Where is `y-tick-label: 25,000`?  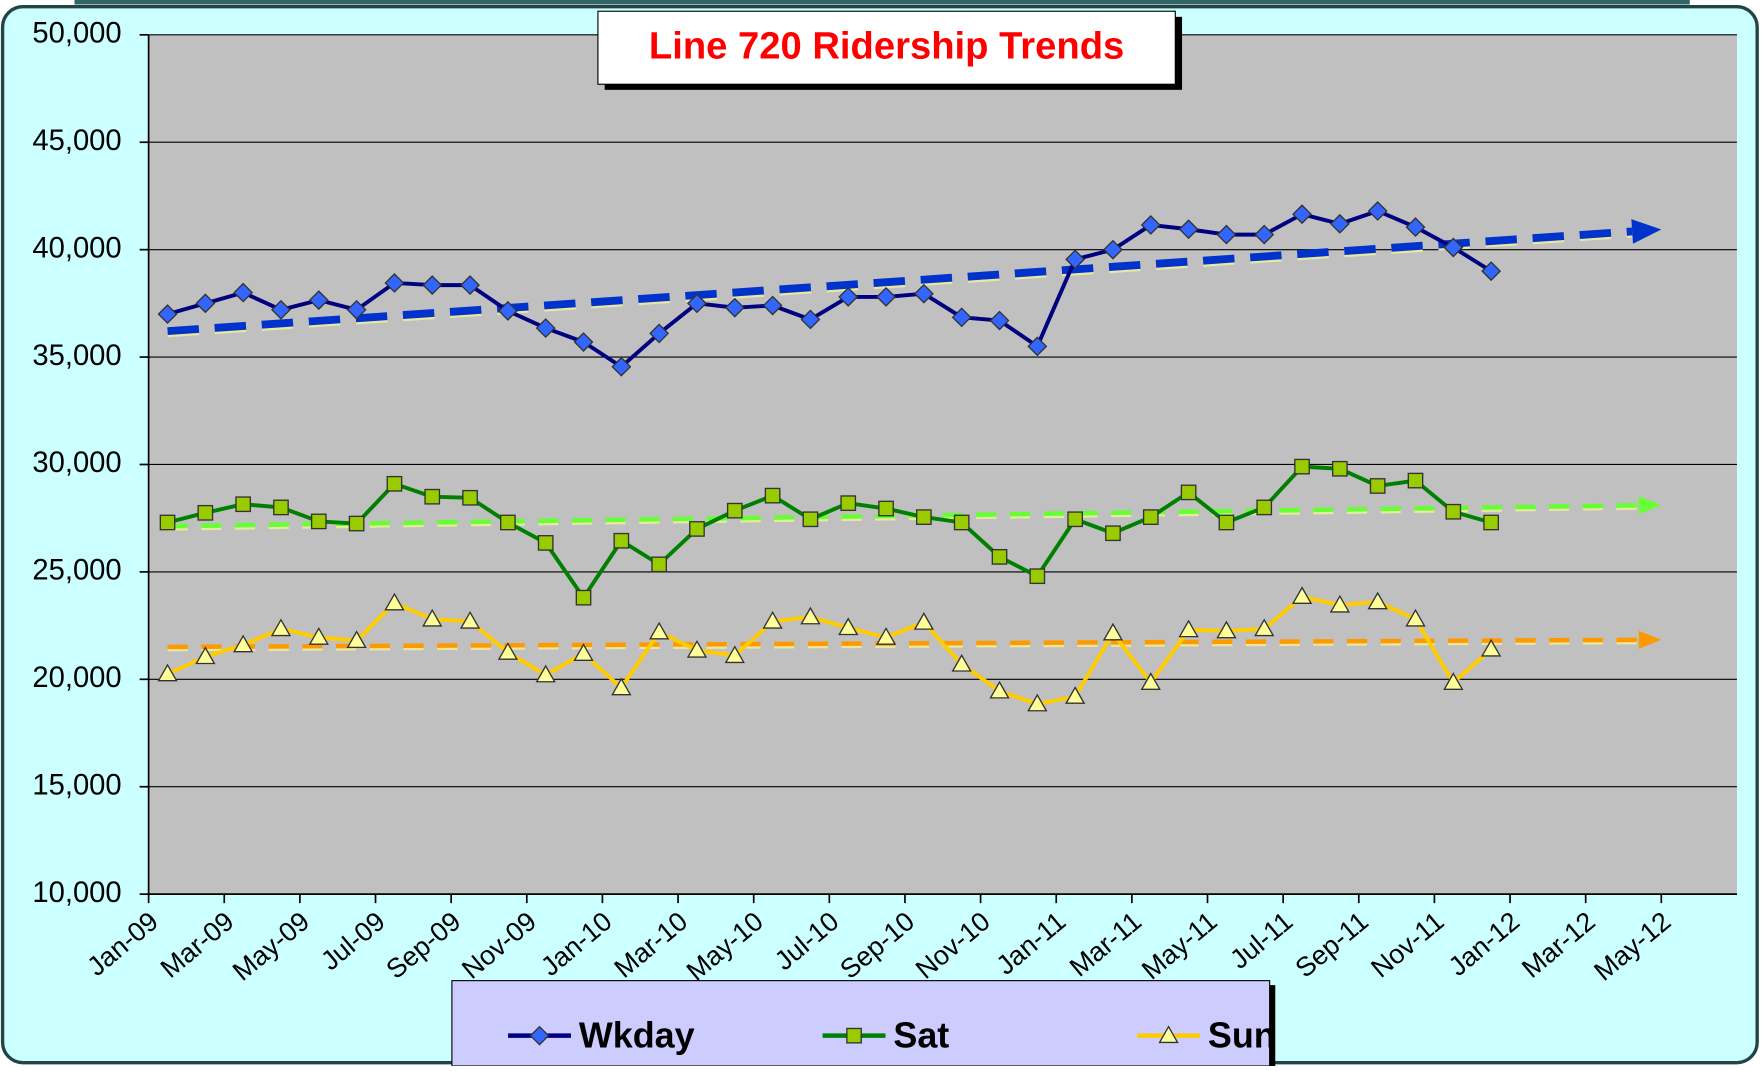 y-tick-label: 25,000 is located at coordinates (76, 571).